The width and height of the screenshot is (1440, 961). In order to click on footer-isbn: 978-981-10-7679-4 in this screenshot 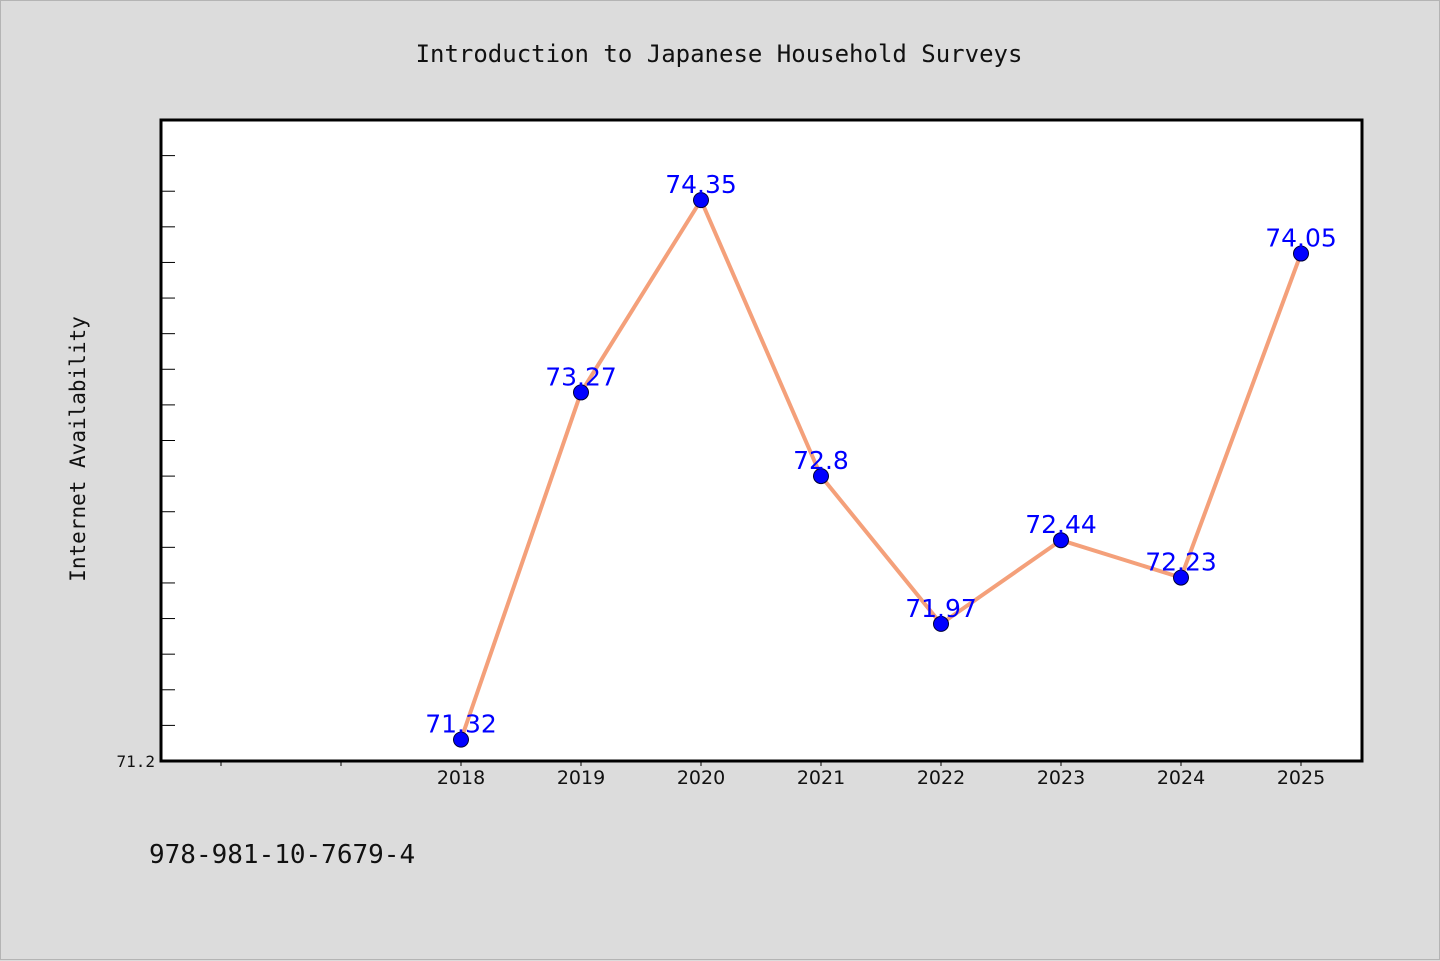, I will do `click(282, 855)`.